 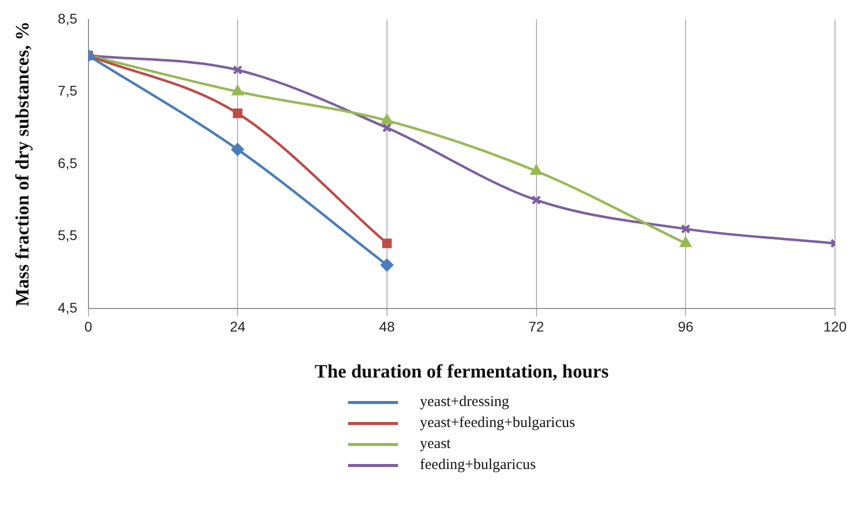 What do you see at coordinates (478, 465) in the screenshot?
I see `legend-label: feeding+bulgaricus` at bounding box center [478, 465].